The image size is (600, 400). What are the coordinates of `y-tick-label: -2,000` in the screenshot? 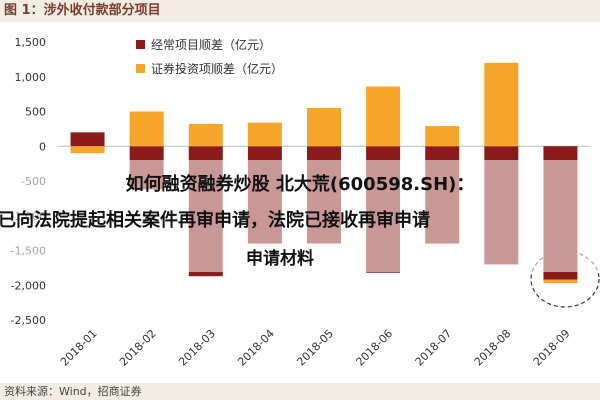 It's located at (28, 285).